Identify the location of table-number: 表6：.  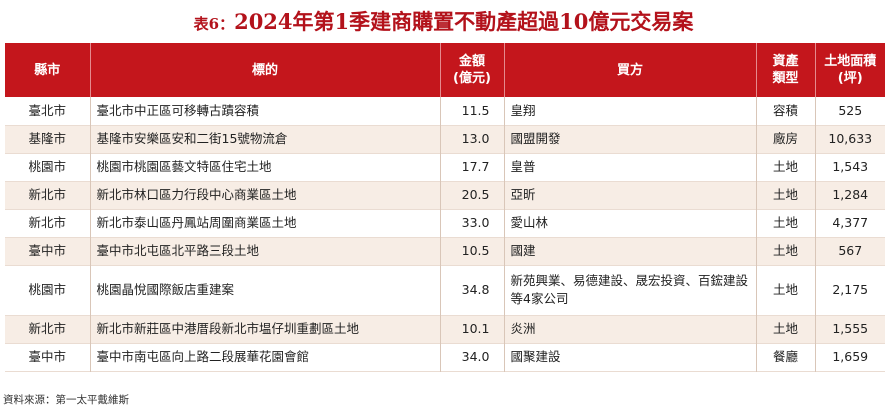
(214, 24).